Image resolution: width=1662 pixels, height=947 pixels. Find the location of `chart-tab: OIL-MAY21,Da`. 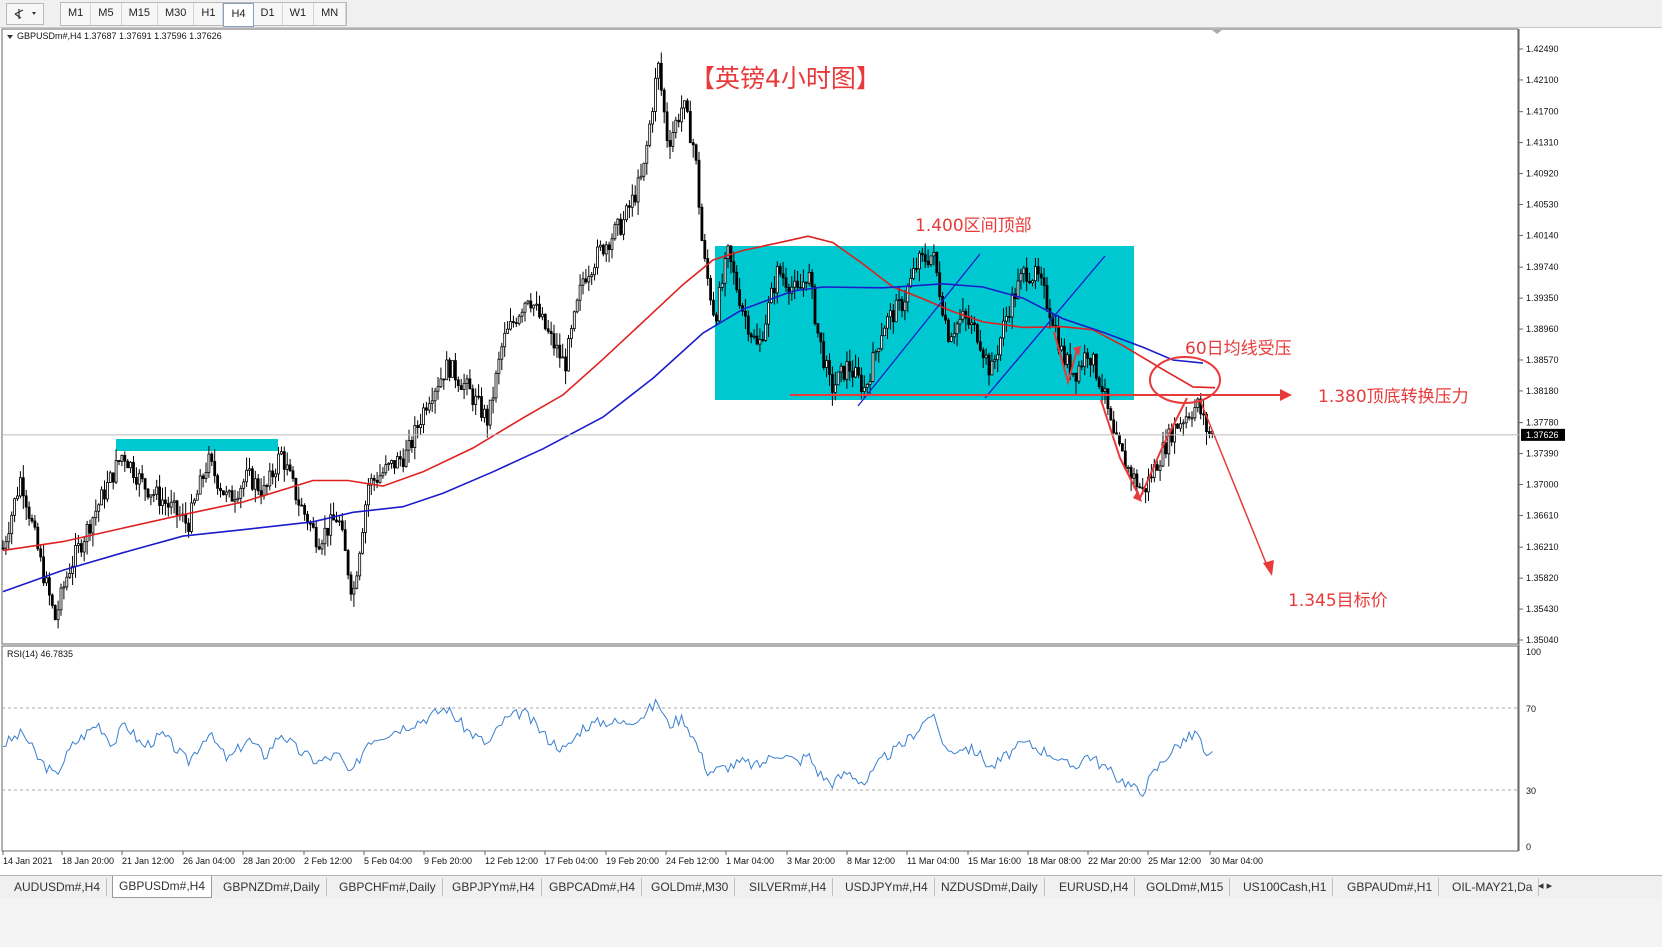

chart-tab: OIL-MAY21,Da is located at coordinates (1493, 887).